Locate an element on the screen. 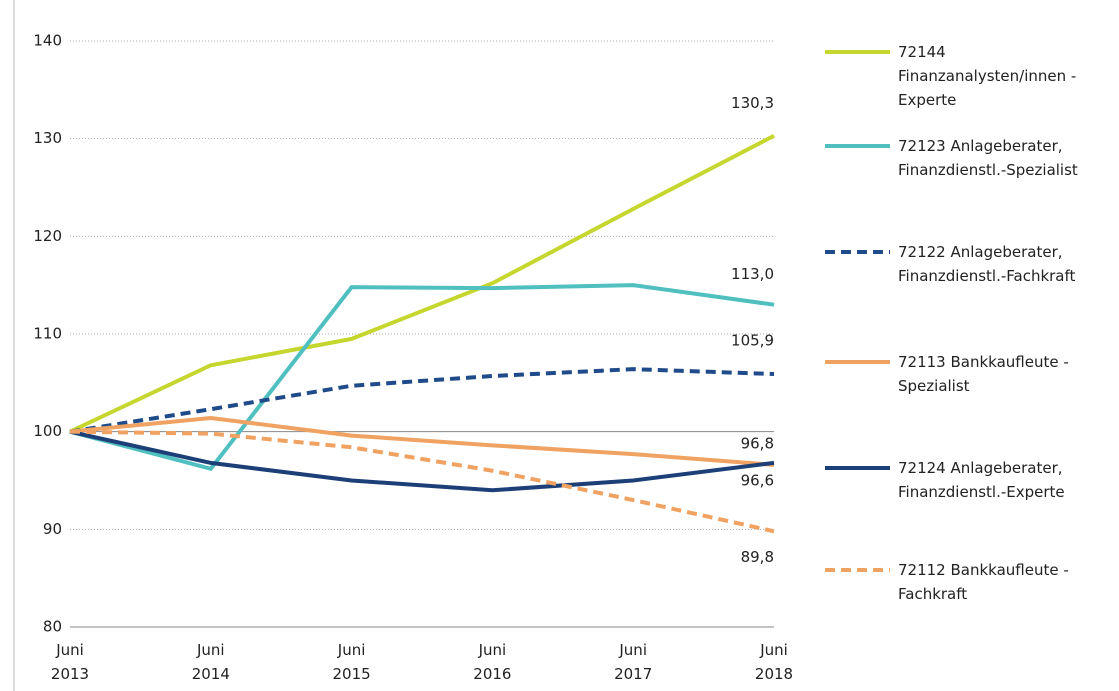 The width and height of the screenshot is (1119, 691). data-label: 113,0 is located at coordinates (752, 274).